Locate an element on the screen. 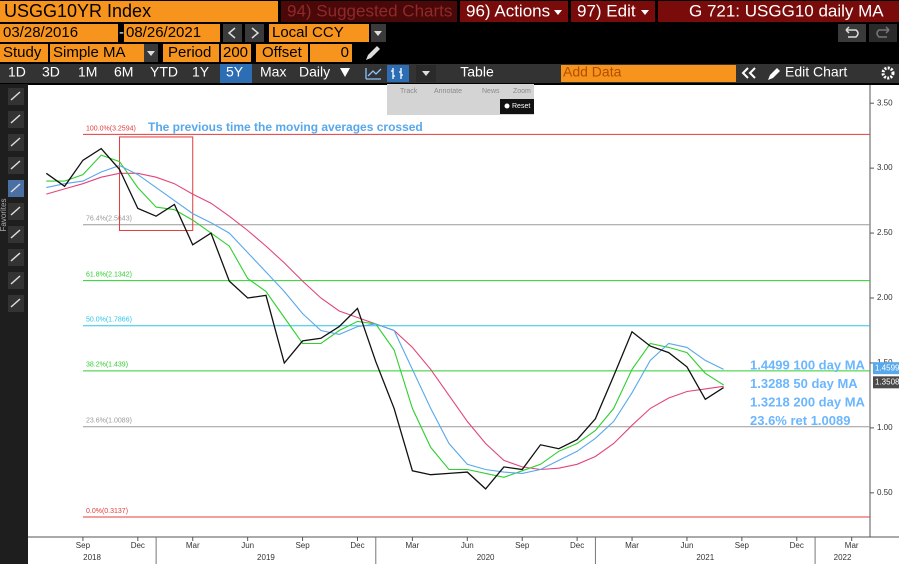  suggested-text: 94) Suggested Charts is located at coordinates (369, 10).